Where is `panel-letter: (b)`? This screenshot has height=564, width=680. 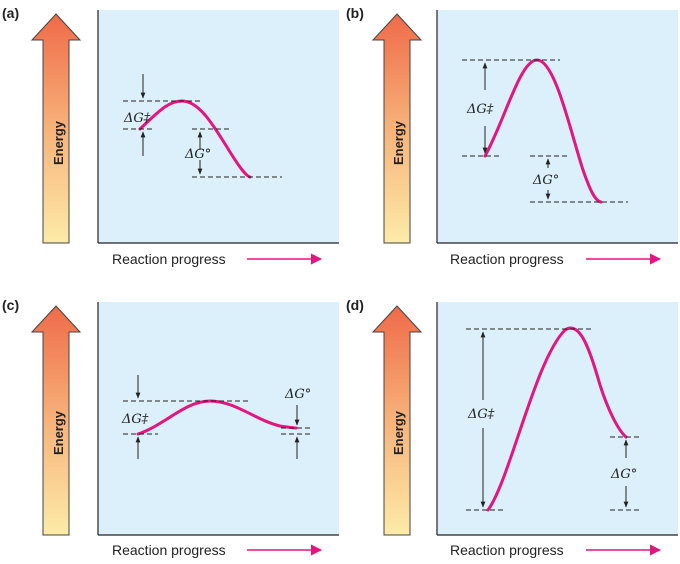 panel-letter: (b) is located at coordinates (355, 13).